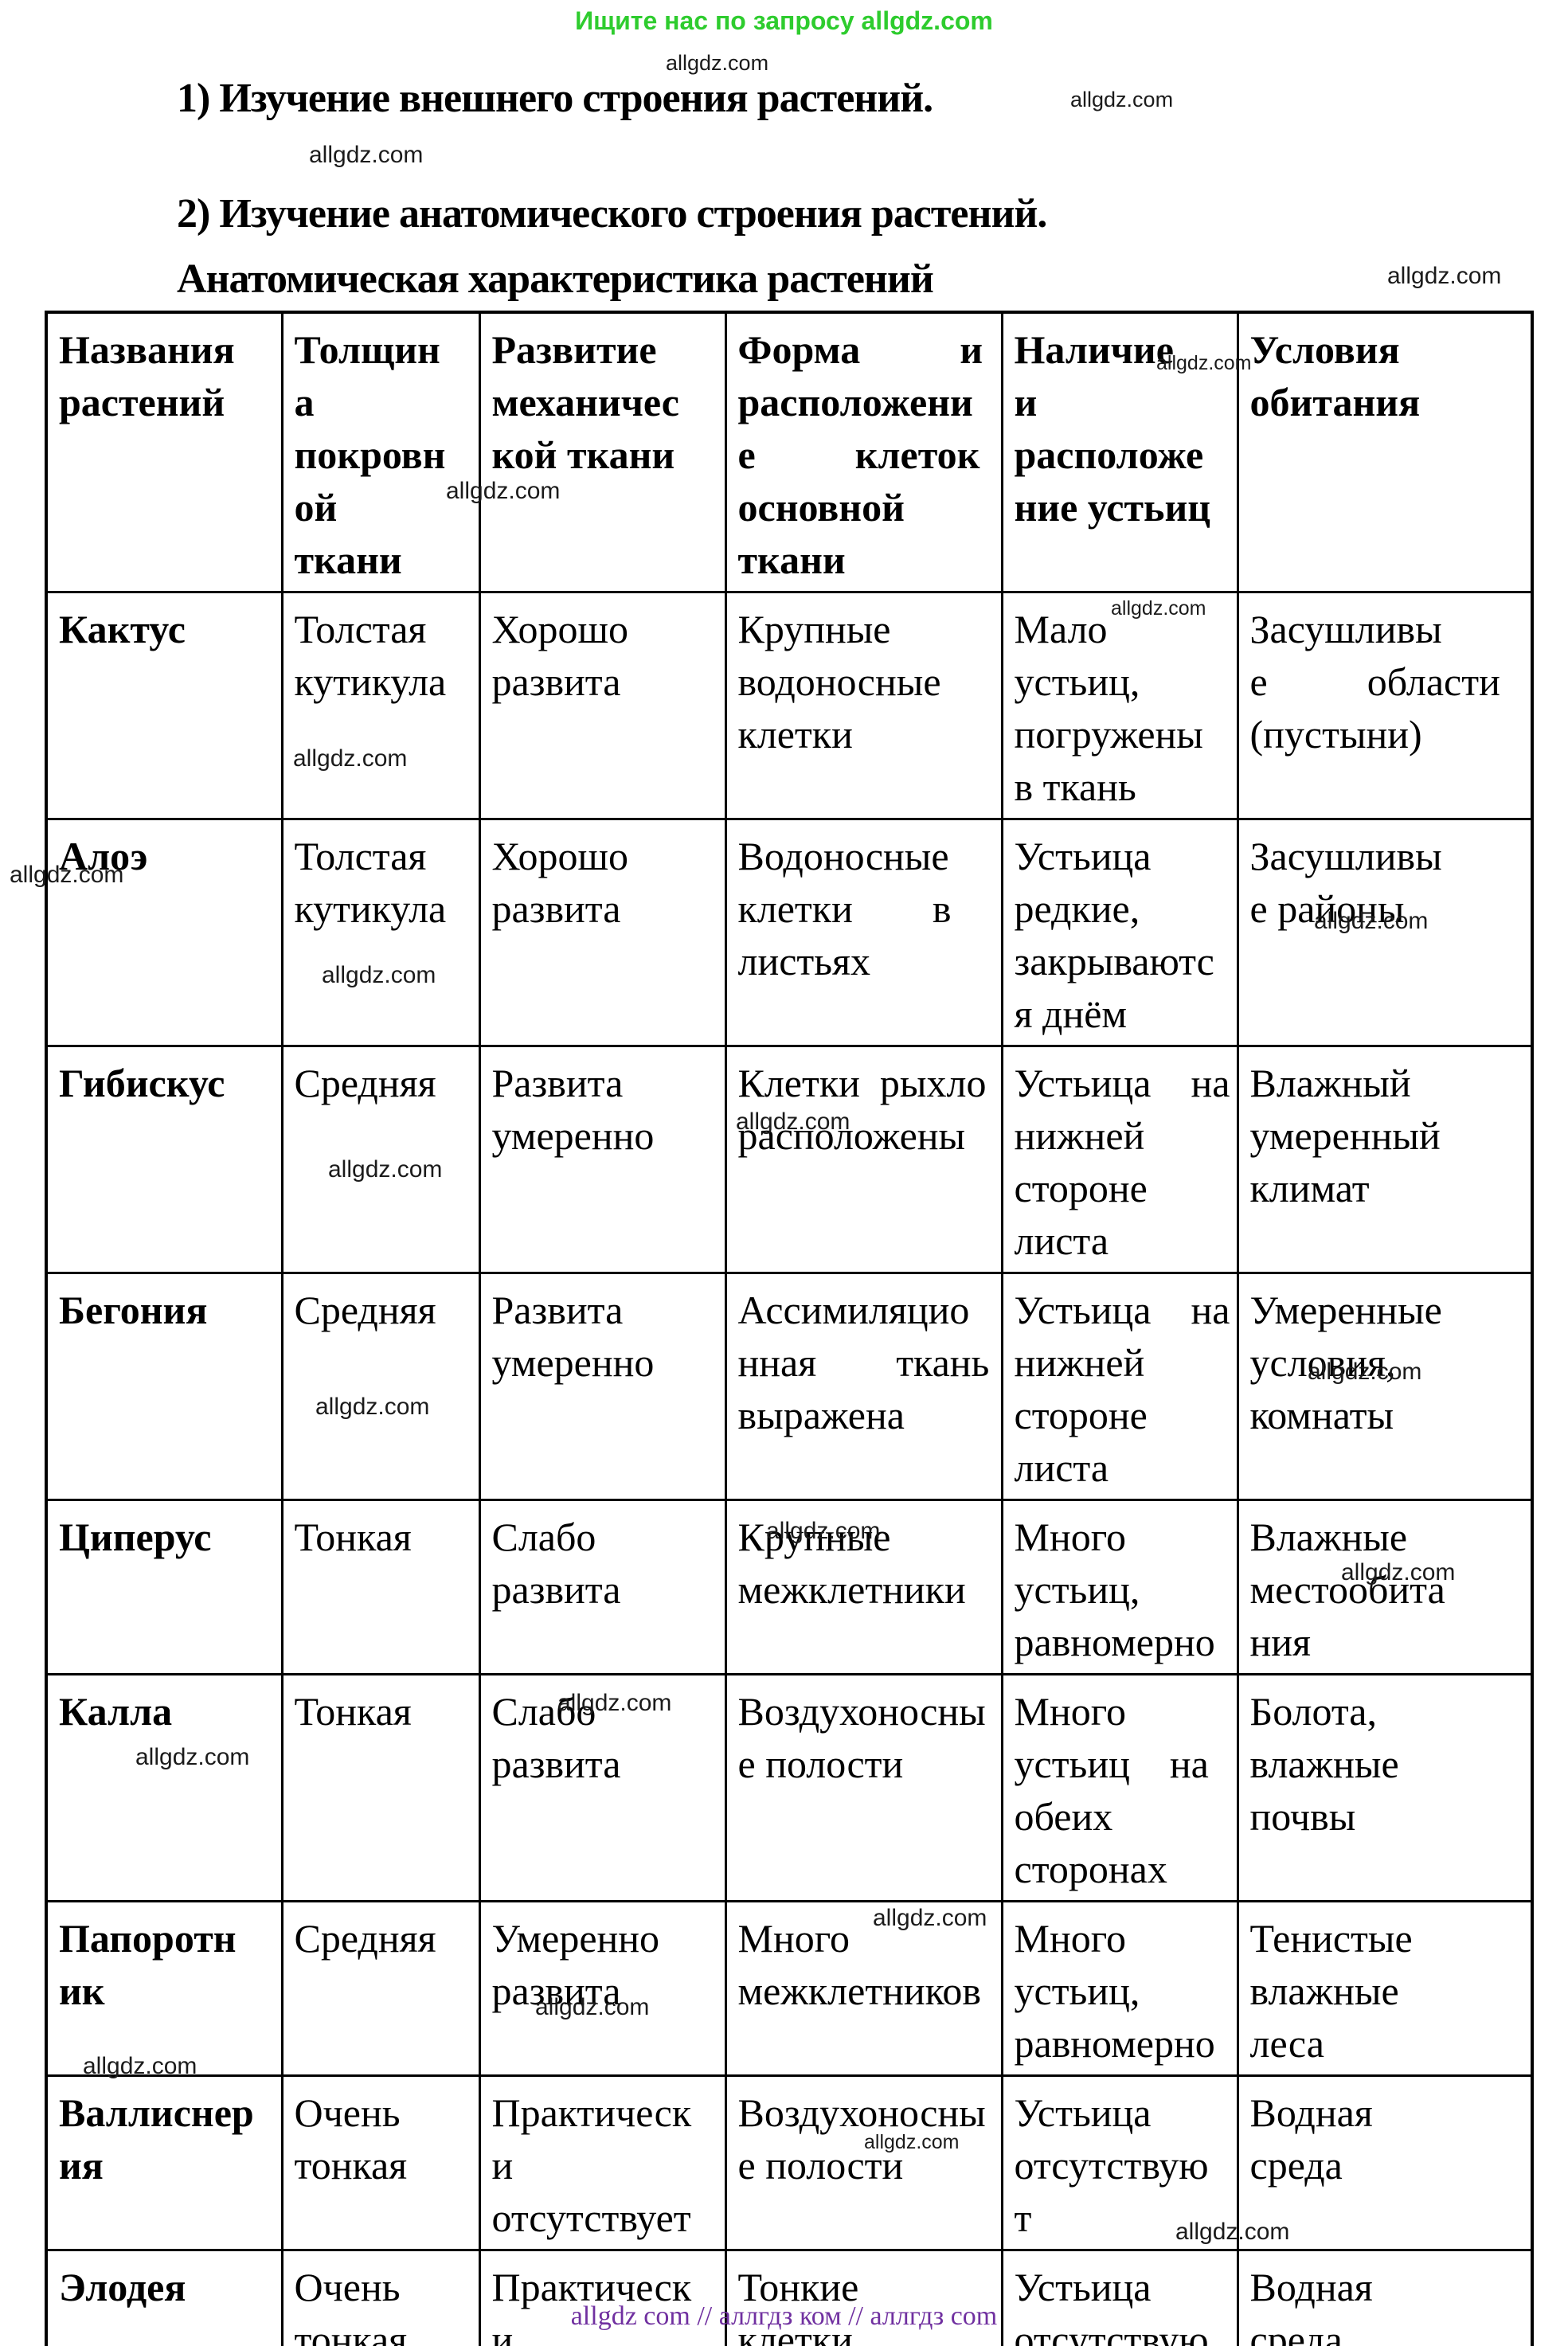 This screenshot has width=1568, height=2346. I want to click on column-header: Наличие и расположе ние устьиц, so click(1119, 452).